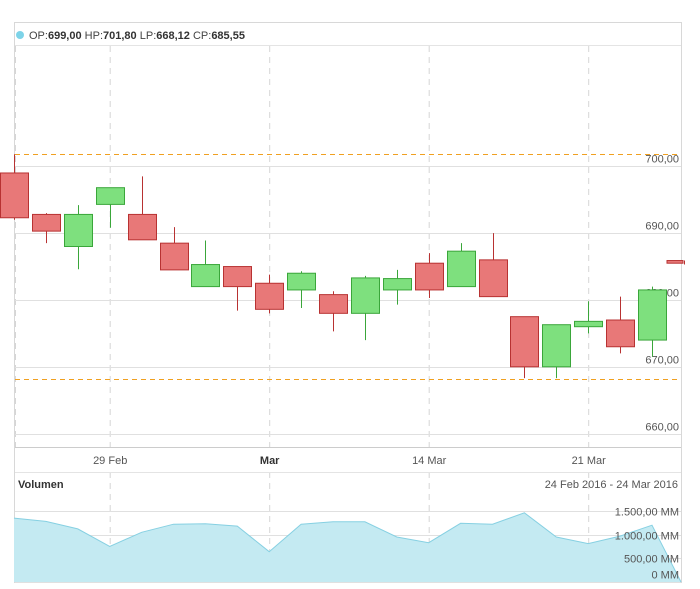 The image size is (700, 589). Describe the element at coordinates (349, 461) in the screenshot. I see `x-axis-labels: 29 Feb Mar 14 Mar 21 Mar` at that location.